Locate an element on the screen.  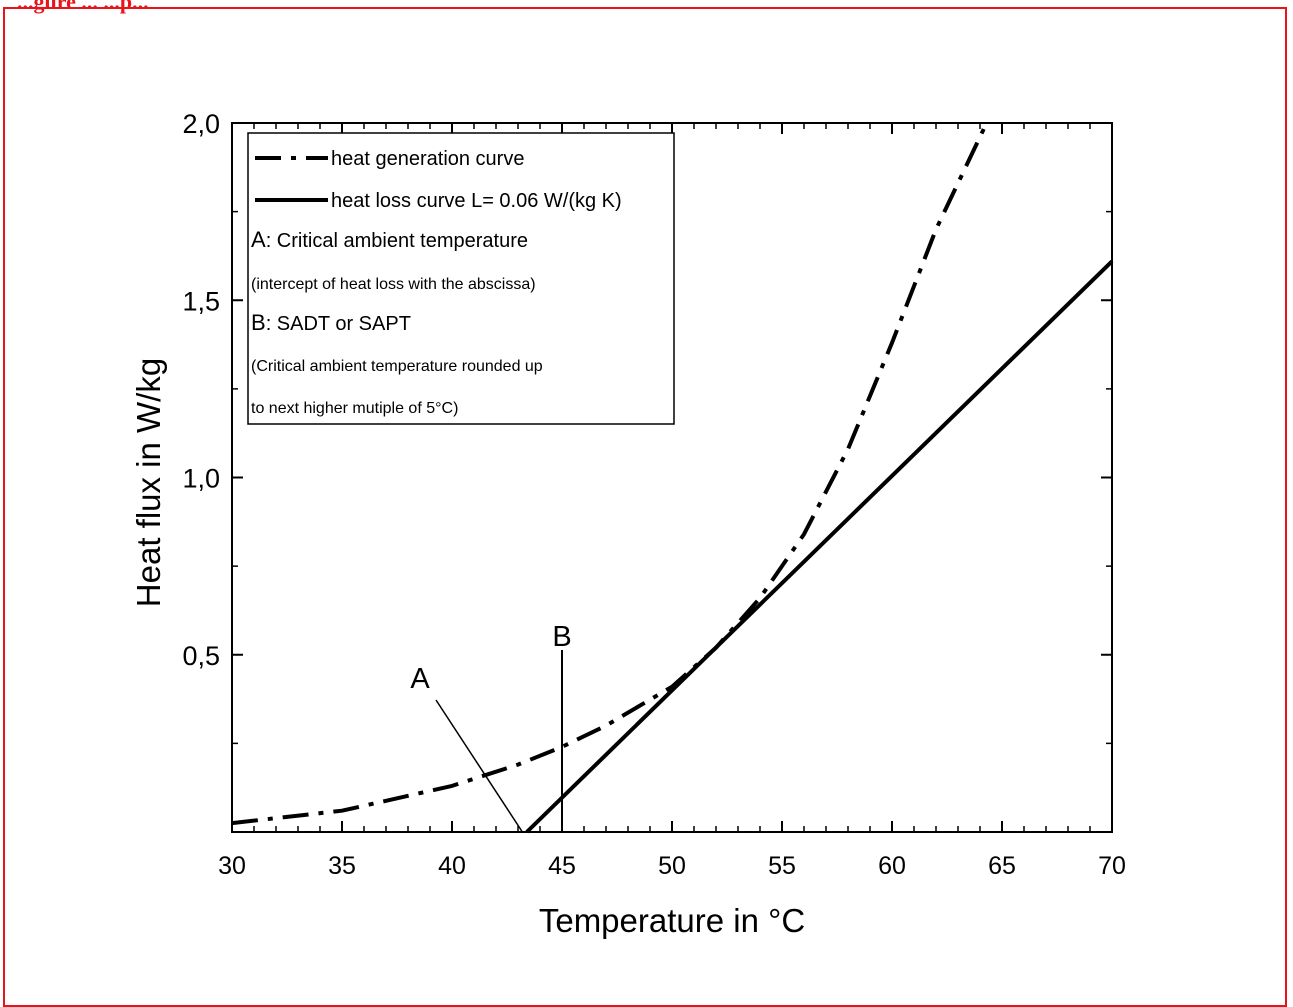
x-tick-label: 50 is located at coordinates (672, 866).